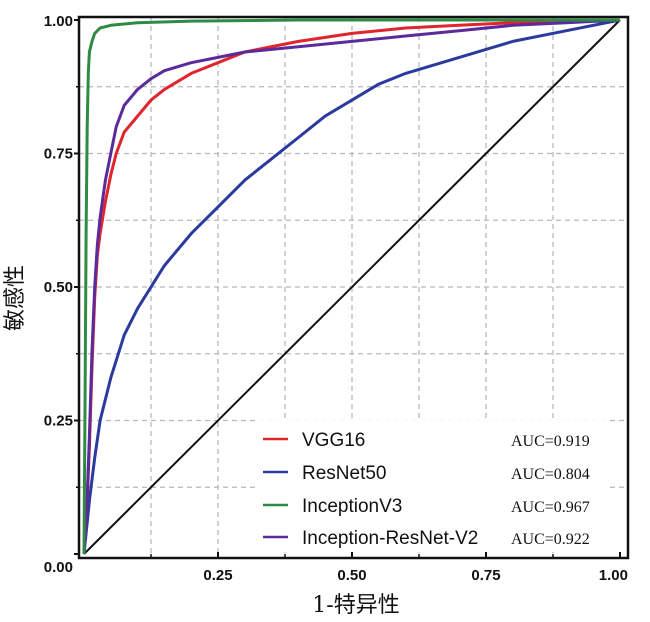  What do you see at coordinates (426, 506) in the screenshot?
I see `legend-item-inceptionv3: InceptionV3 AUC=0.967` at bounding box center [426, 506].